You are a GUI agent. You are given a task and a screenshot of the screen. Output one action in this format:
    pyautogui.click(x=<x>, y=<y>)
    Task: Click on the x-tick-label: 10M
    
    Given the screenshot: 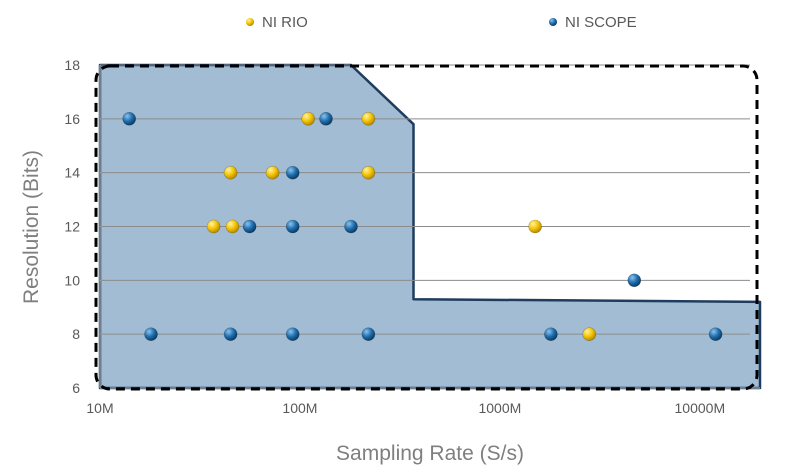 What is the action you would take?
    pyautogui.click(x=99, y=408)
    